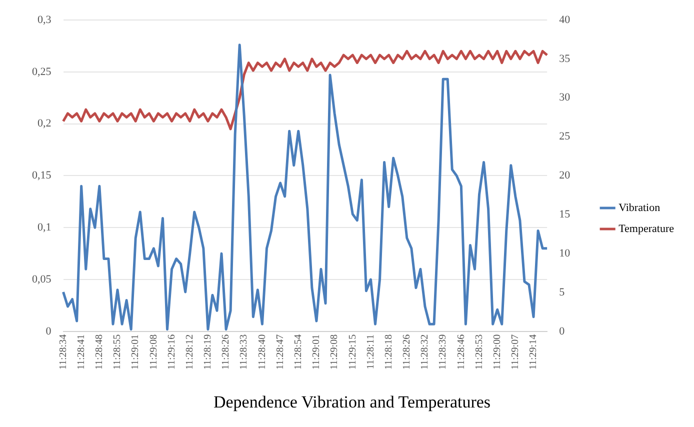 Image resolution: width=694 pixels, height=427 pixels. I want to click on legend-label: Vibration, so click(639, 208).